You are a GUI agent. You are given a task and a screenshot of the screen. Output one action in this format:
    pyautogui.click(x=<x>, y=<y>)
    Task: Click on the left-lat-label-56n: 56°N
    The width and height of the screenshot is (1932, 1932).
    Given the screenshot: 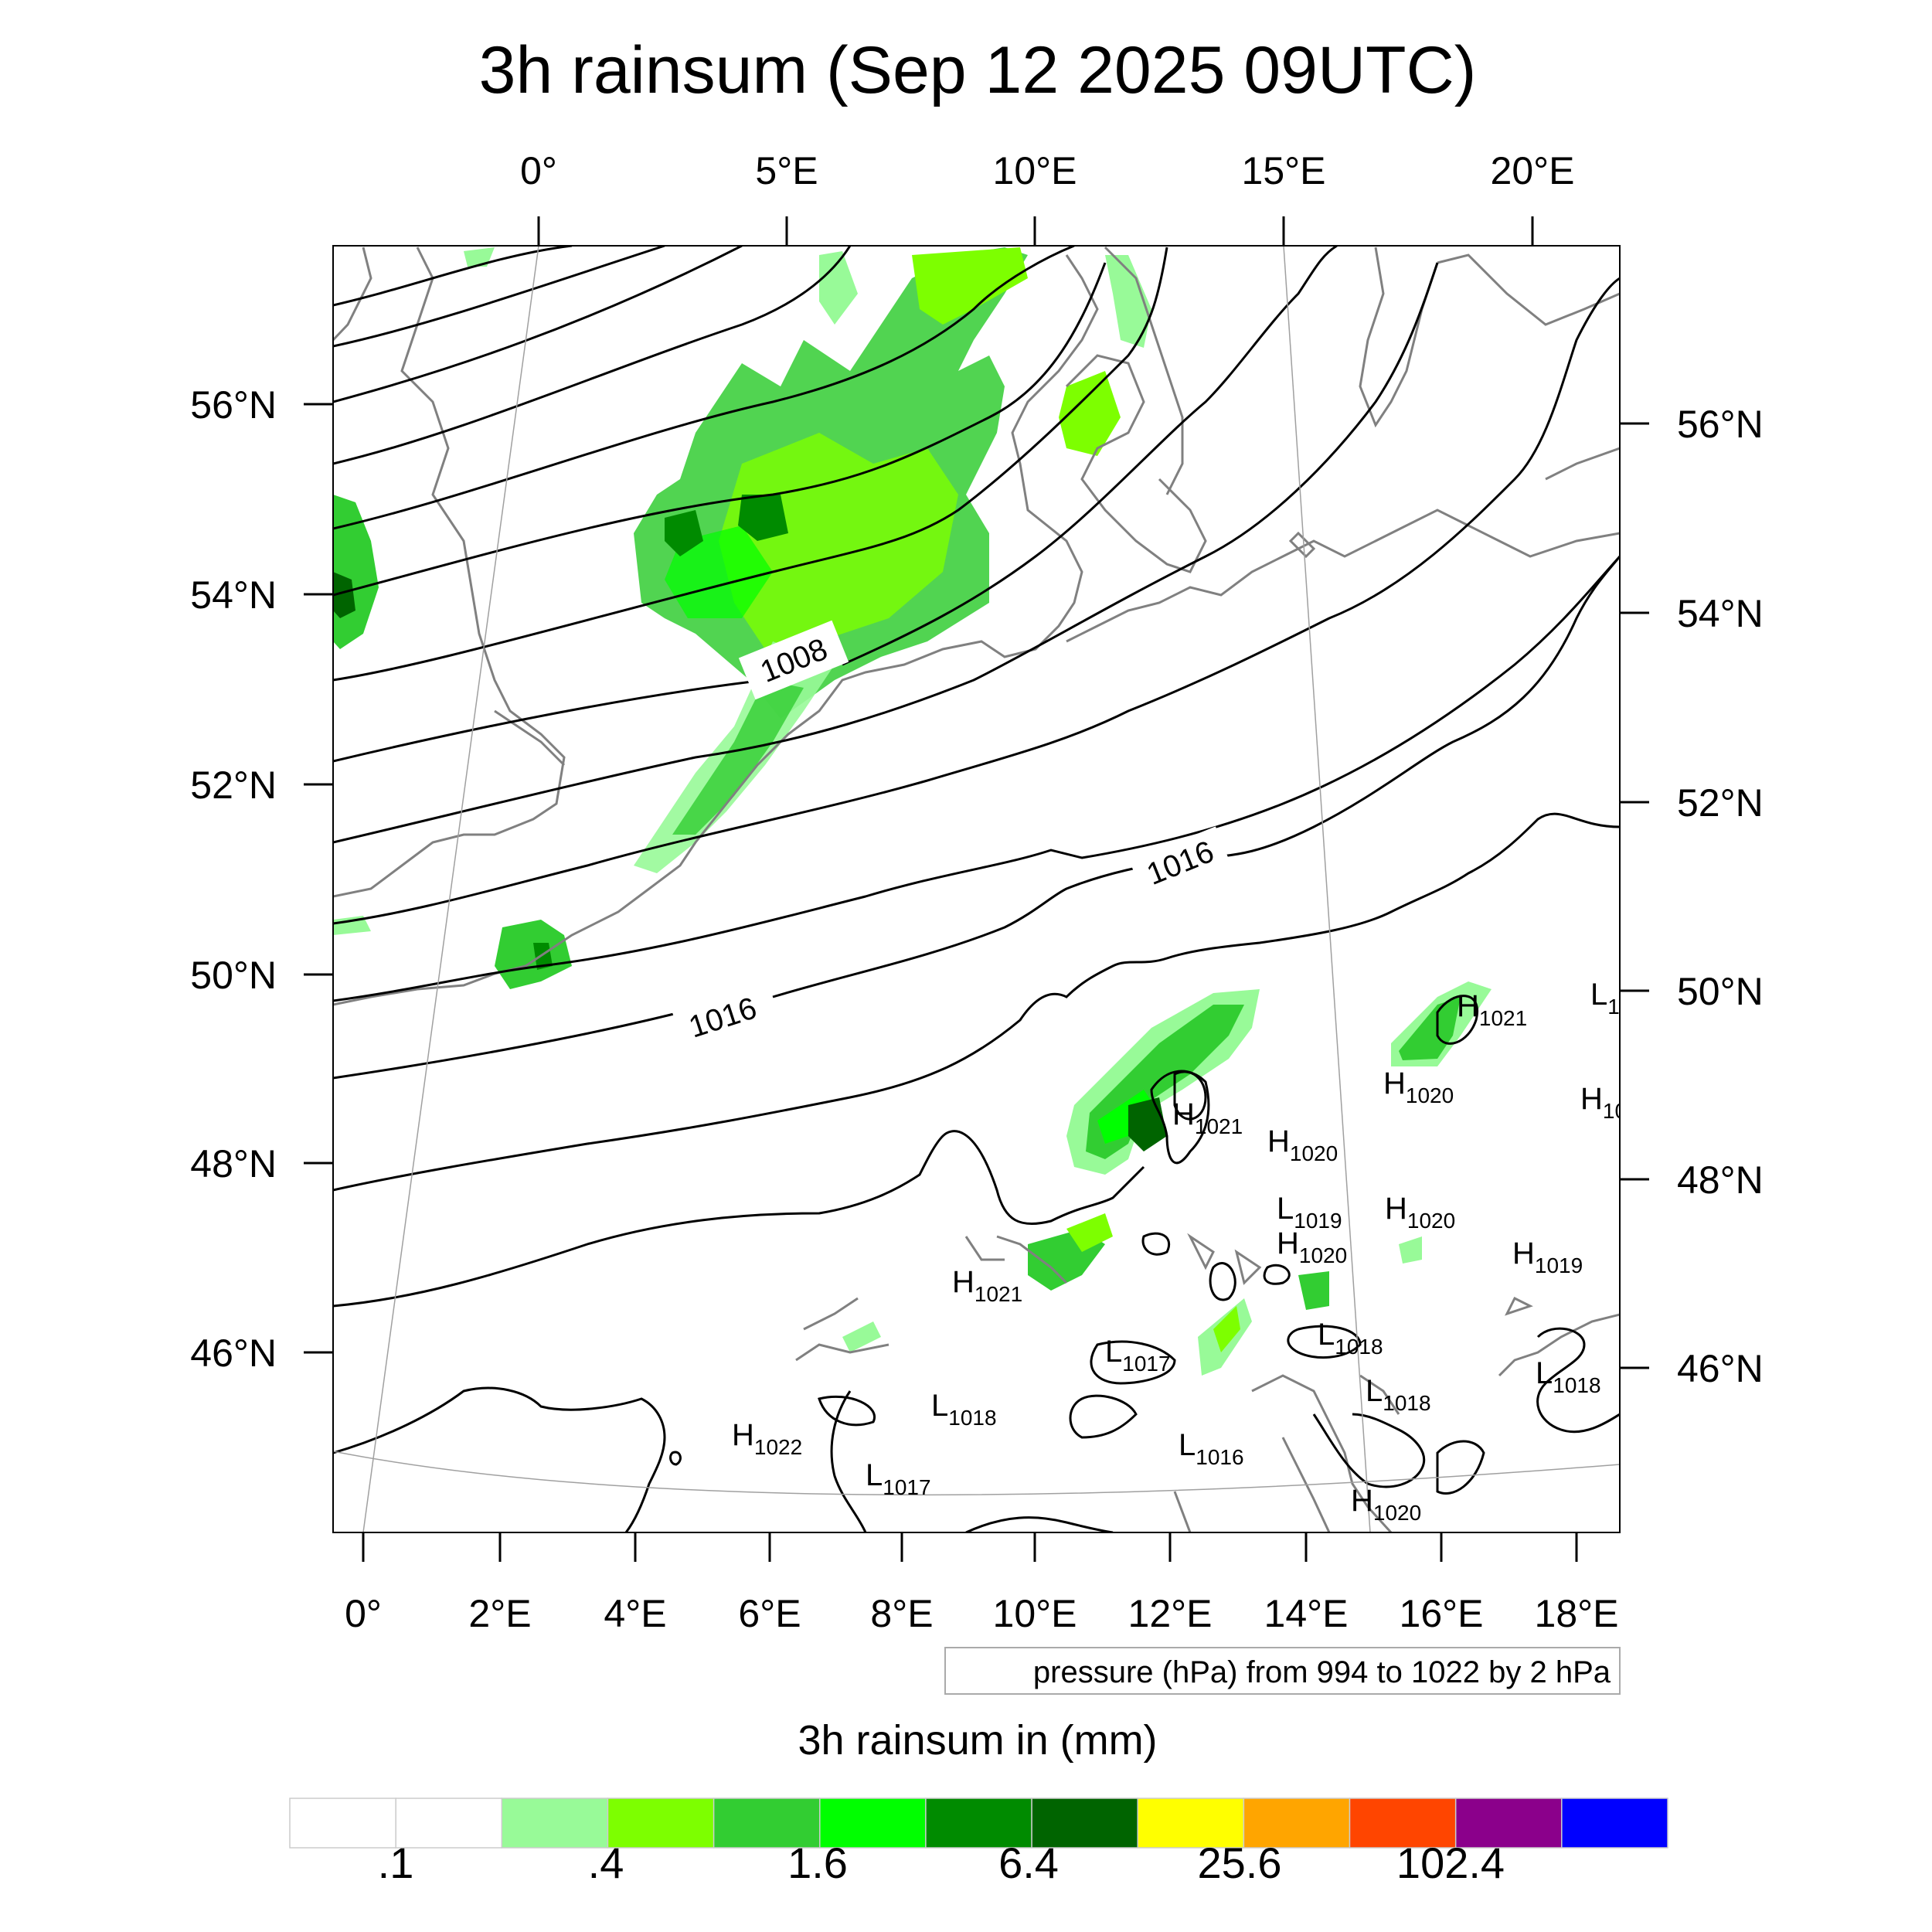 What is the action you would take?
    pyautogui.click(x=234, y=405)
    